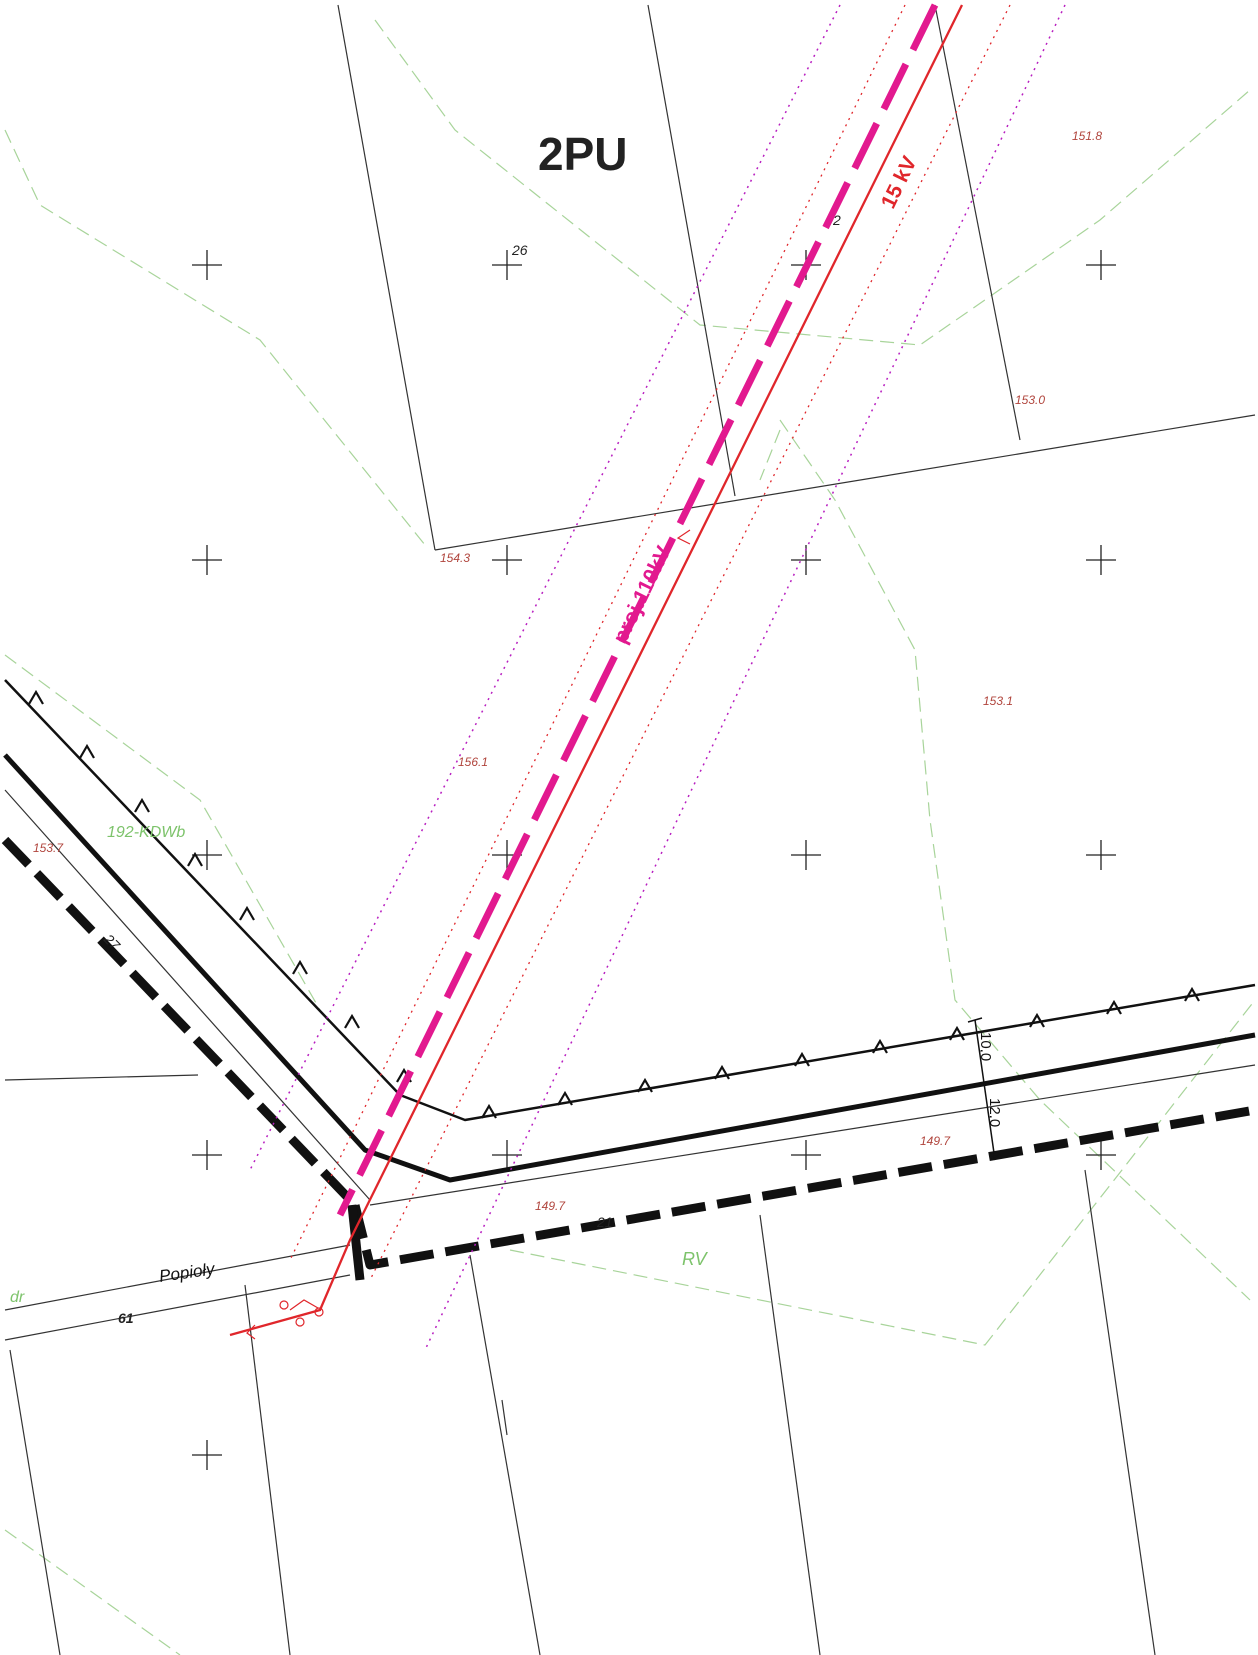  What do you see at coordinates (187, 1272) in the screenshot?
I see `street-name: Popioły` at bounding box center [187, 1272].